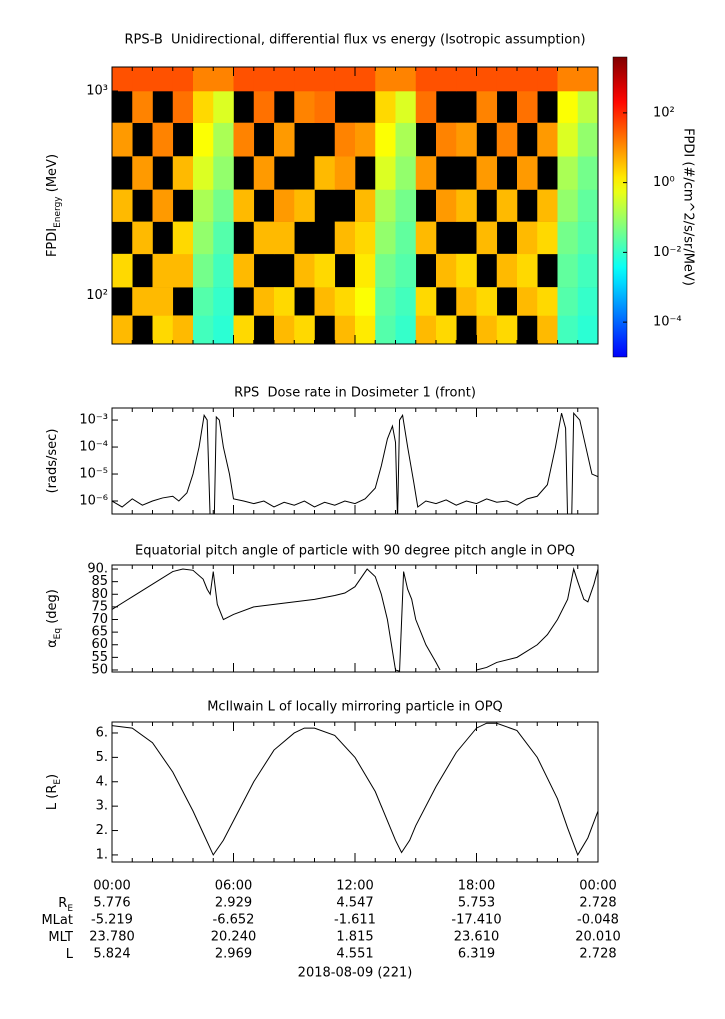  I want to click on ephemeris-value: 23.610, so click(477, 937).